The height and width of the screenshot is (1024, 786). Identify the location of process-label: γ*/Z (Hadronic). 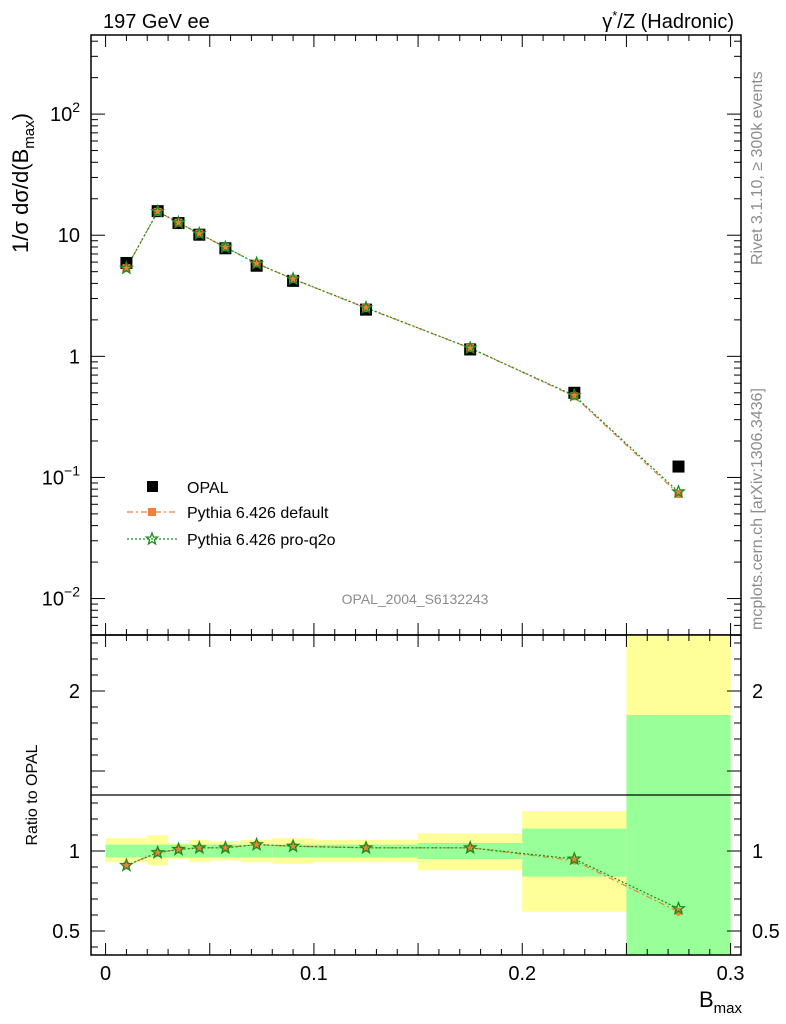
(668, 20).